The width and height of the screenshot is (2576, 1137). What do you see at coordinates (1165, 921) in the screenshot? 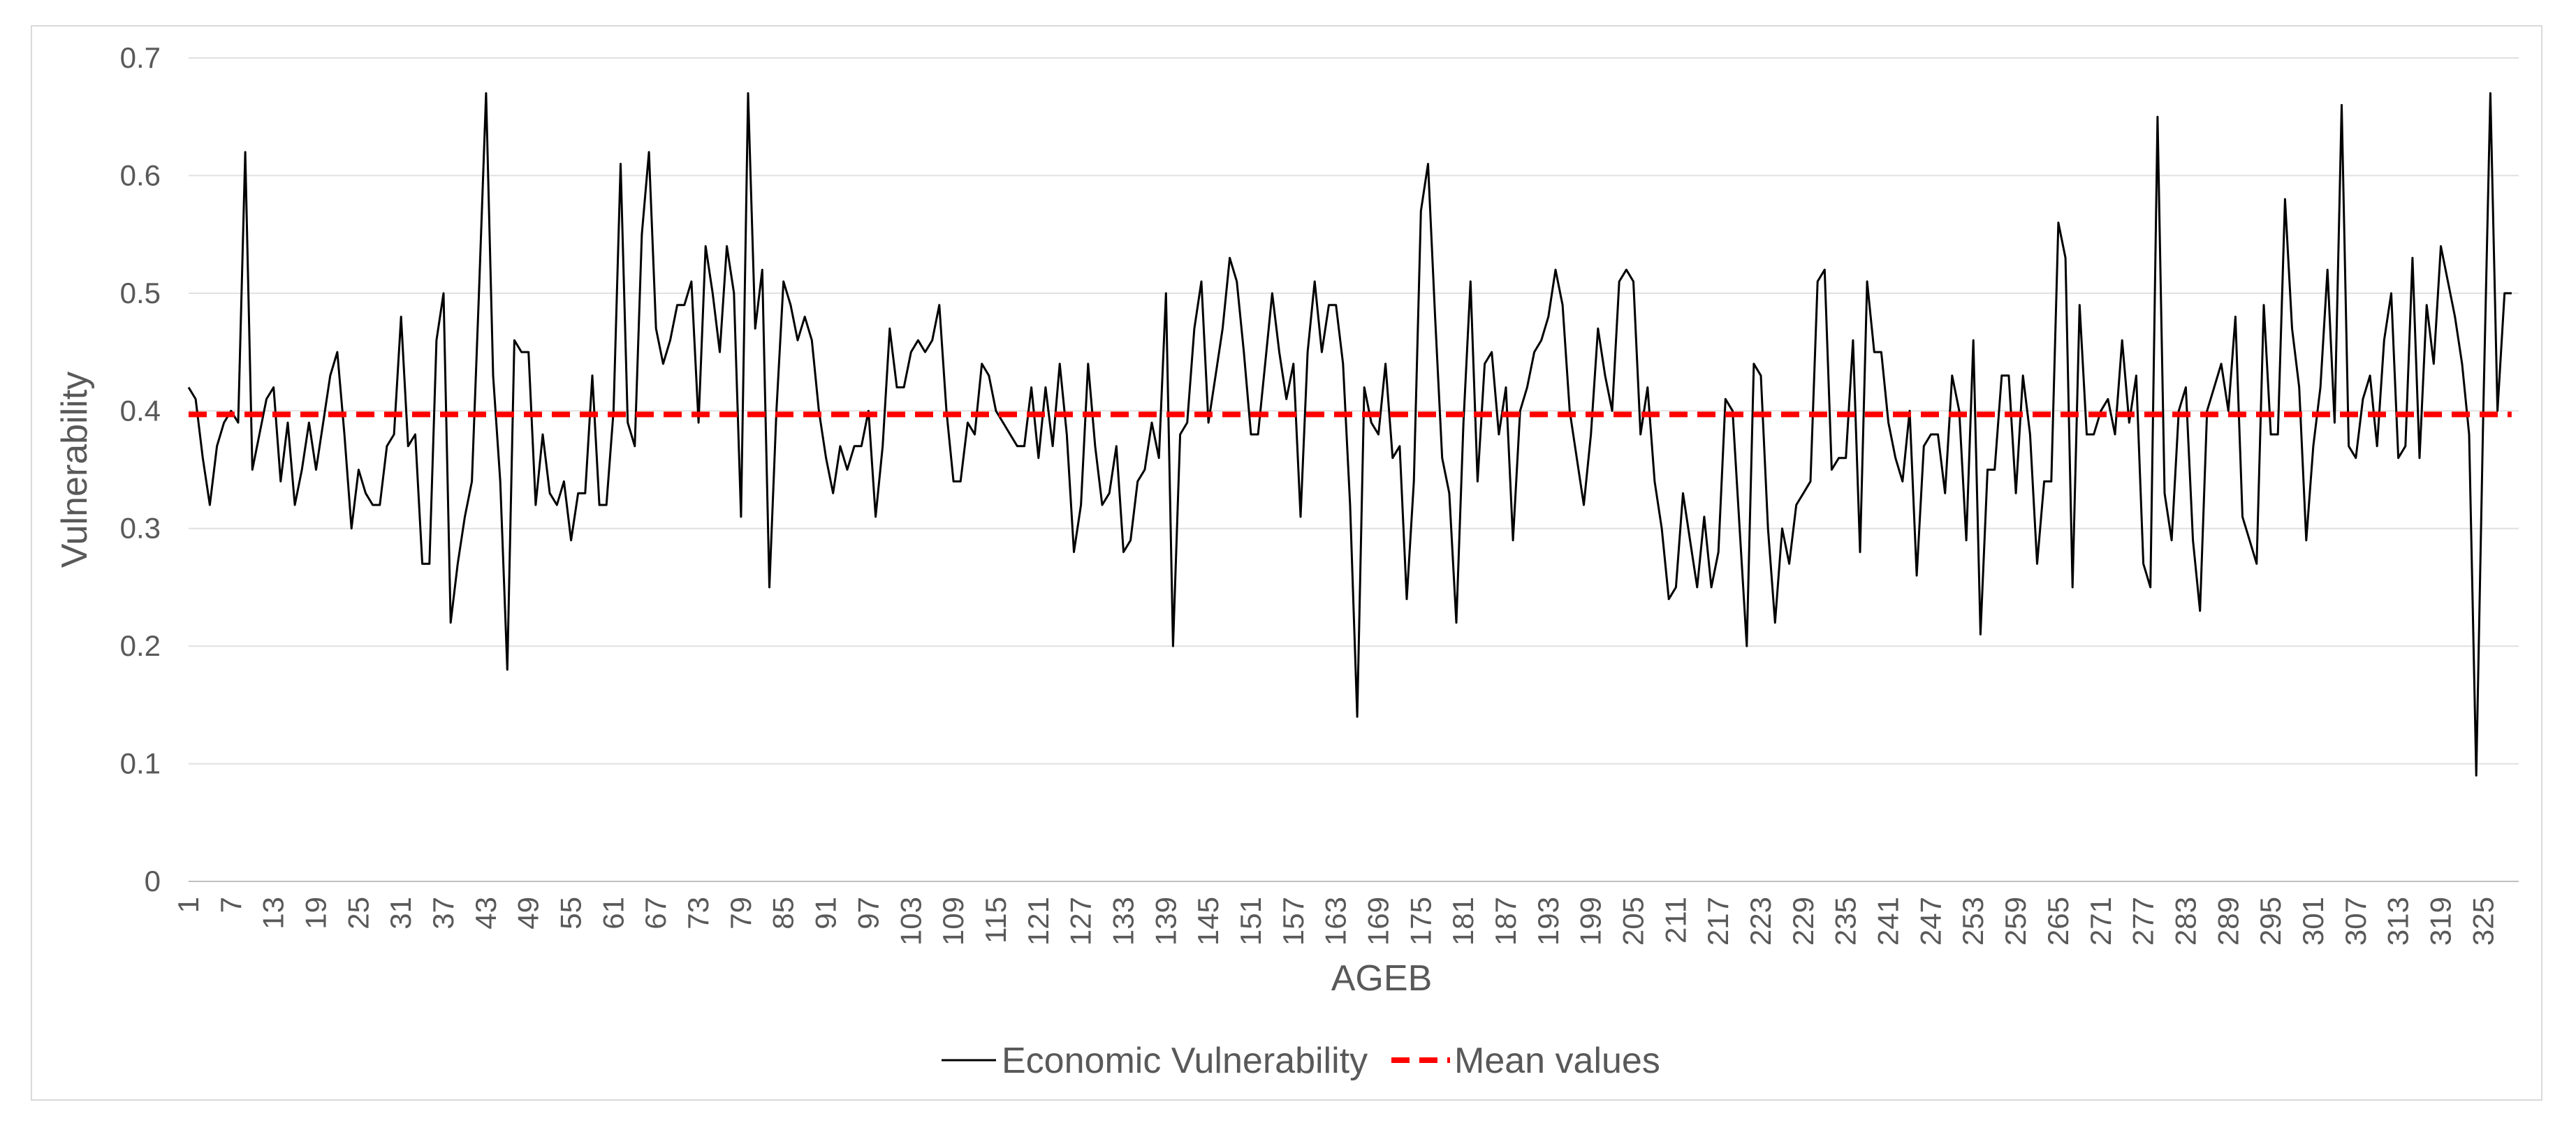
I see `x-tick-label: 139` at bounding box center [1165, 921].